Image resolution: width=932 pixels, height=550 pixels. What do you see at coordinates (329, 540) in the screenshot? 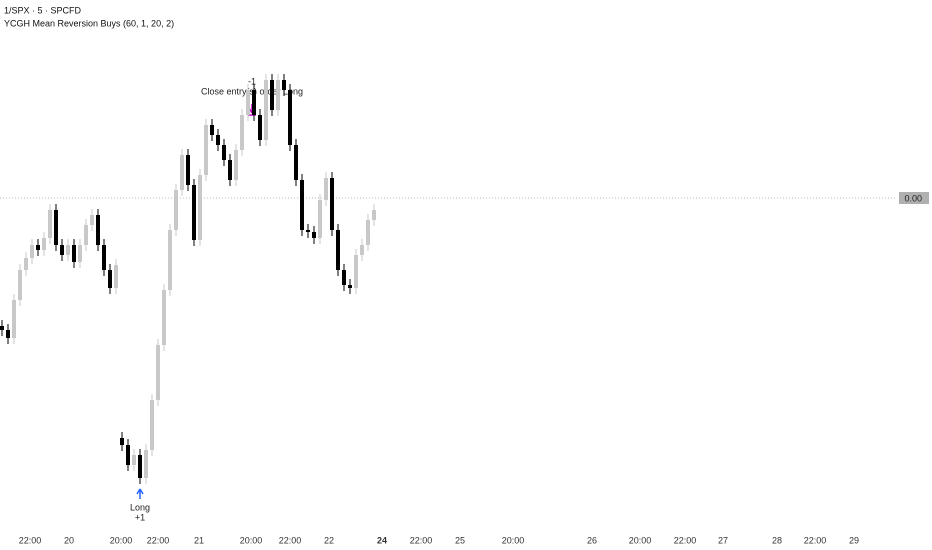
I see `x-tick-label: 22` at bounding box center [329, 540].